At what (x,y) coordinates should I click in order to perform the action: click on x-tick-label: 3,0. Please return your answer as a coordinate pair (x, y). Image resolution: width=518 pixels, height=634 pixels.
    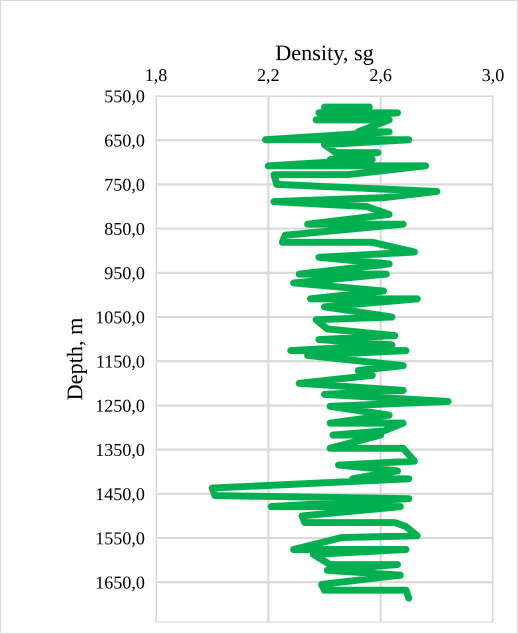
    Looking at the image, I should click on (493, 76).